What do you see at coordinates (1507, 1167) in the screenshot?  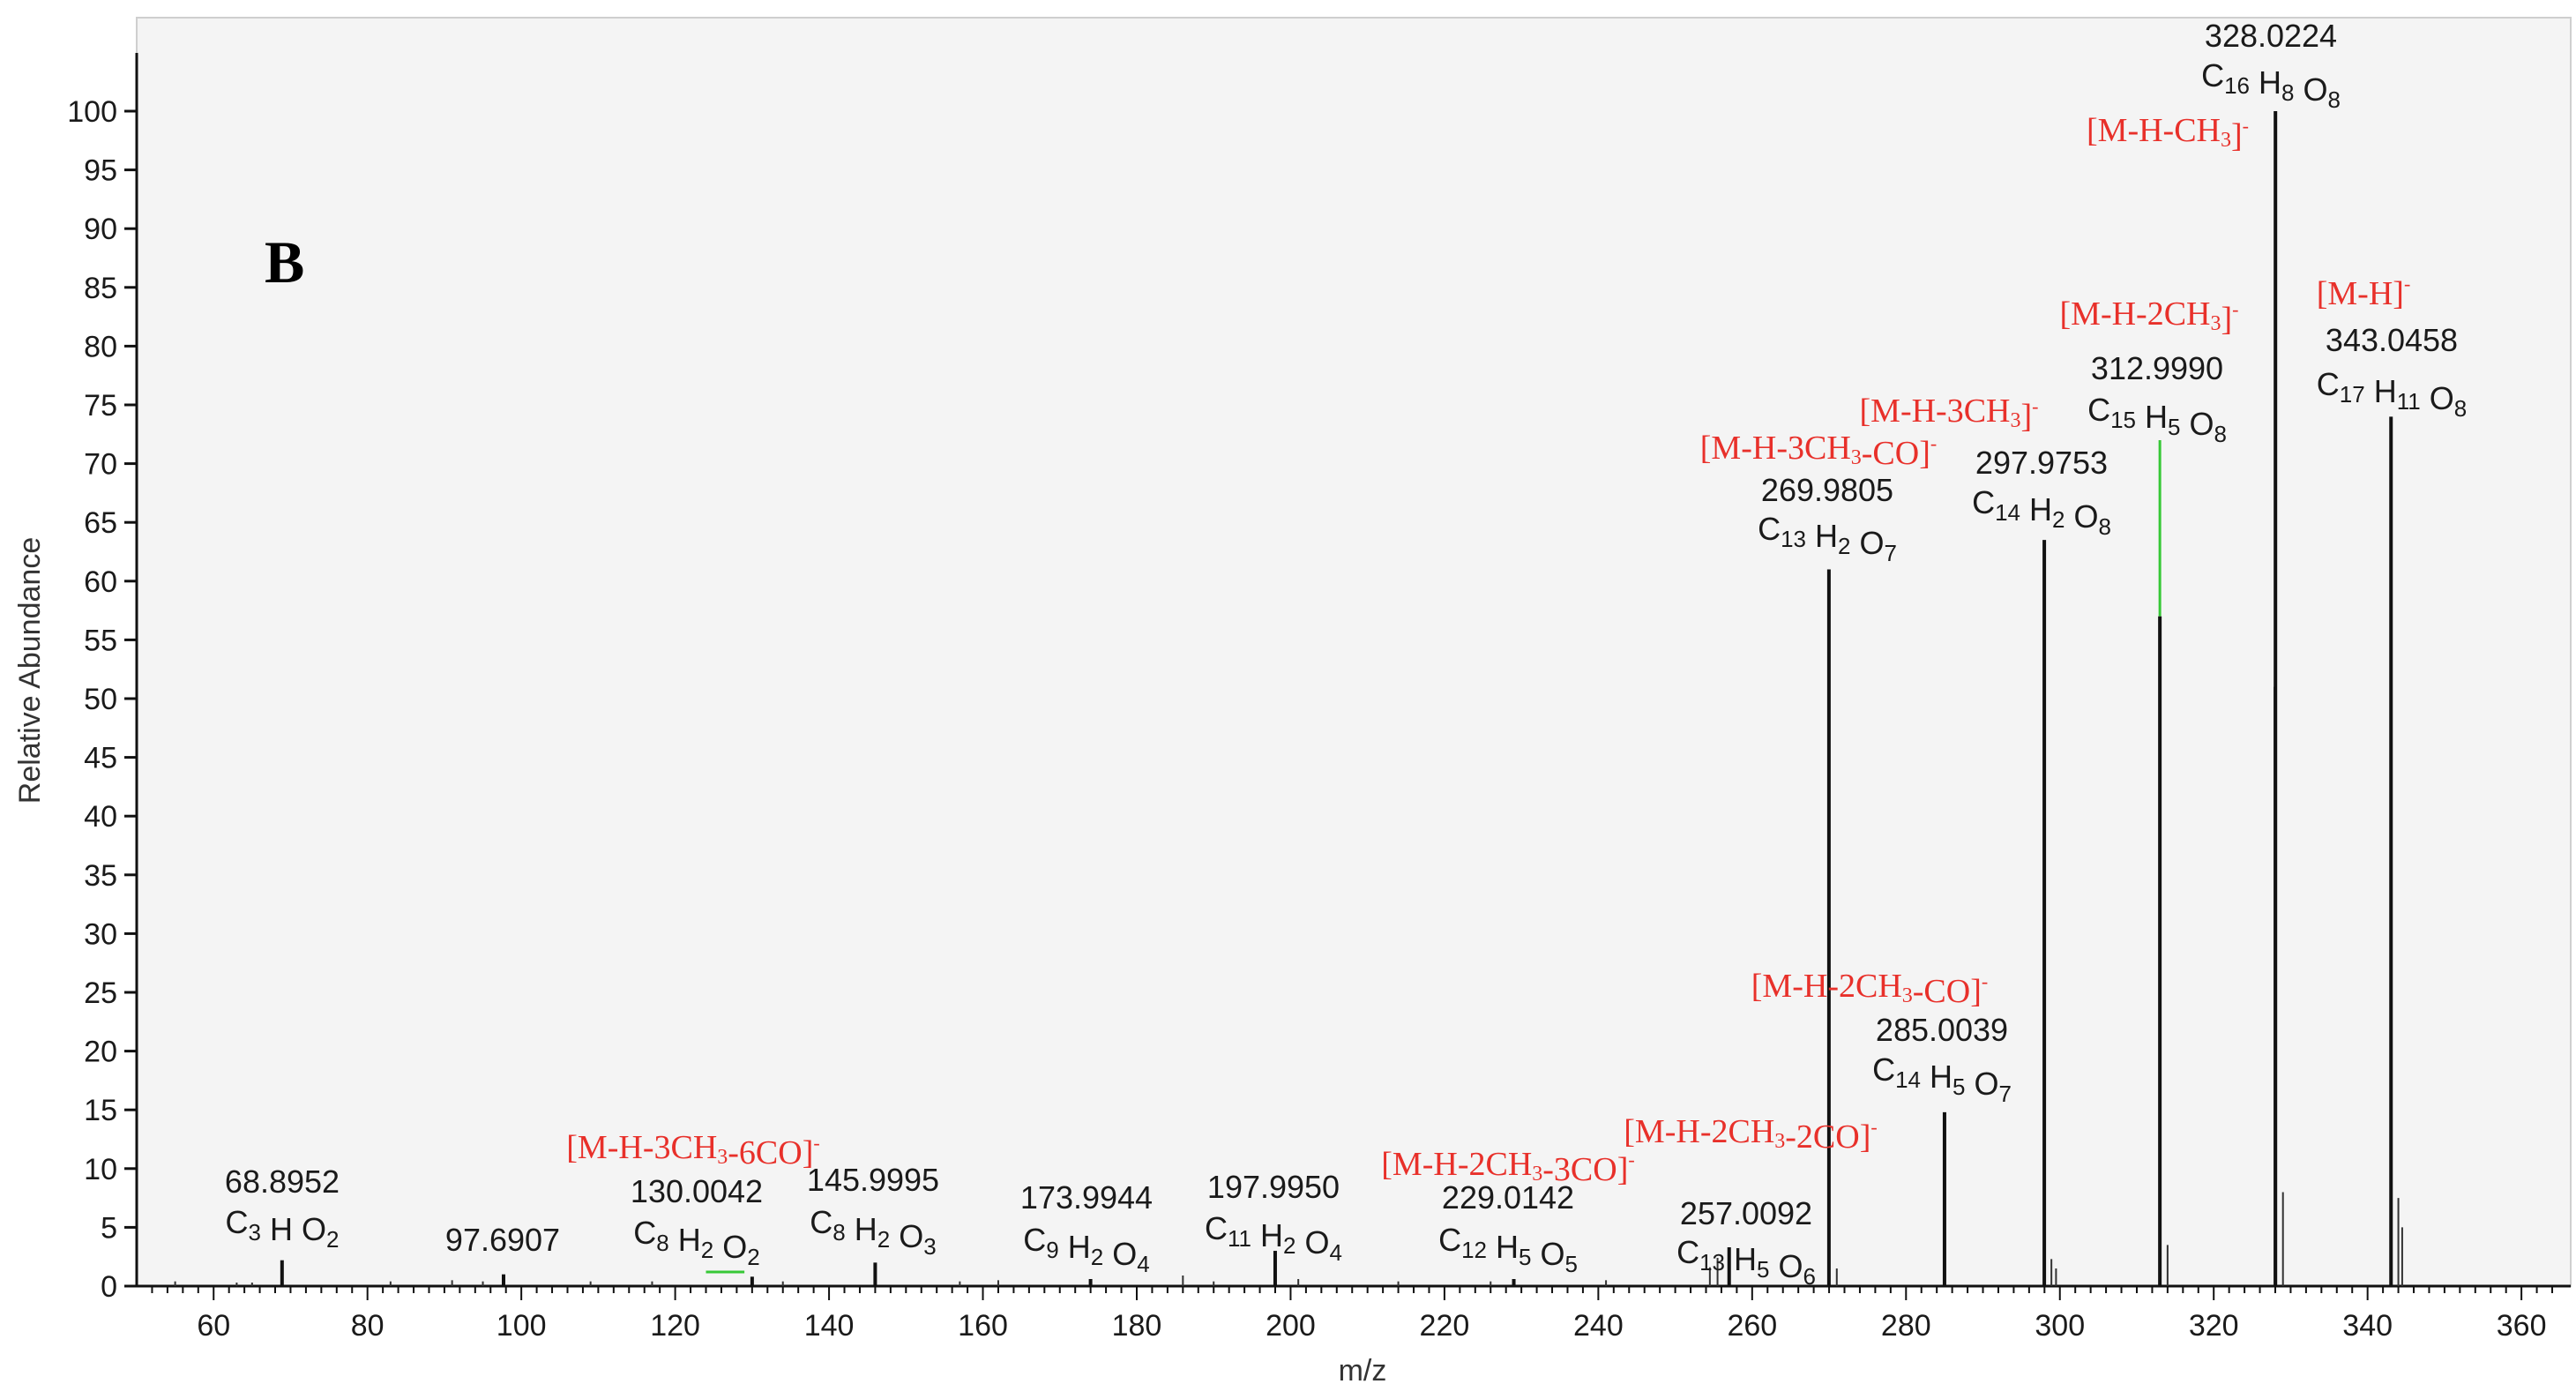 I see `ion-label: [M-H-2CH3-3CO]-` at bounding box center [1507, 1167].